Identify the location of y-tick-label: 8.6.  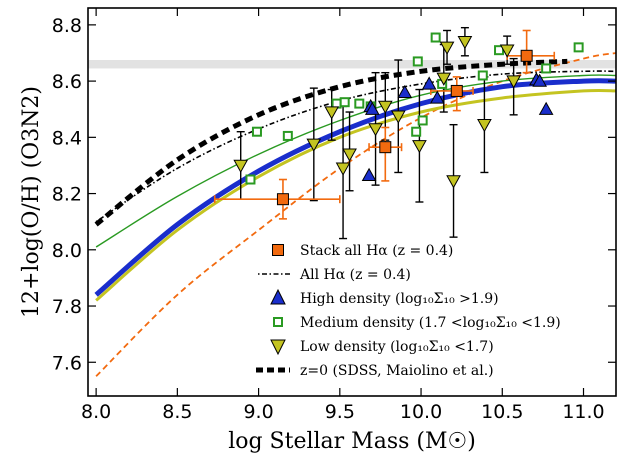
(67, 82).